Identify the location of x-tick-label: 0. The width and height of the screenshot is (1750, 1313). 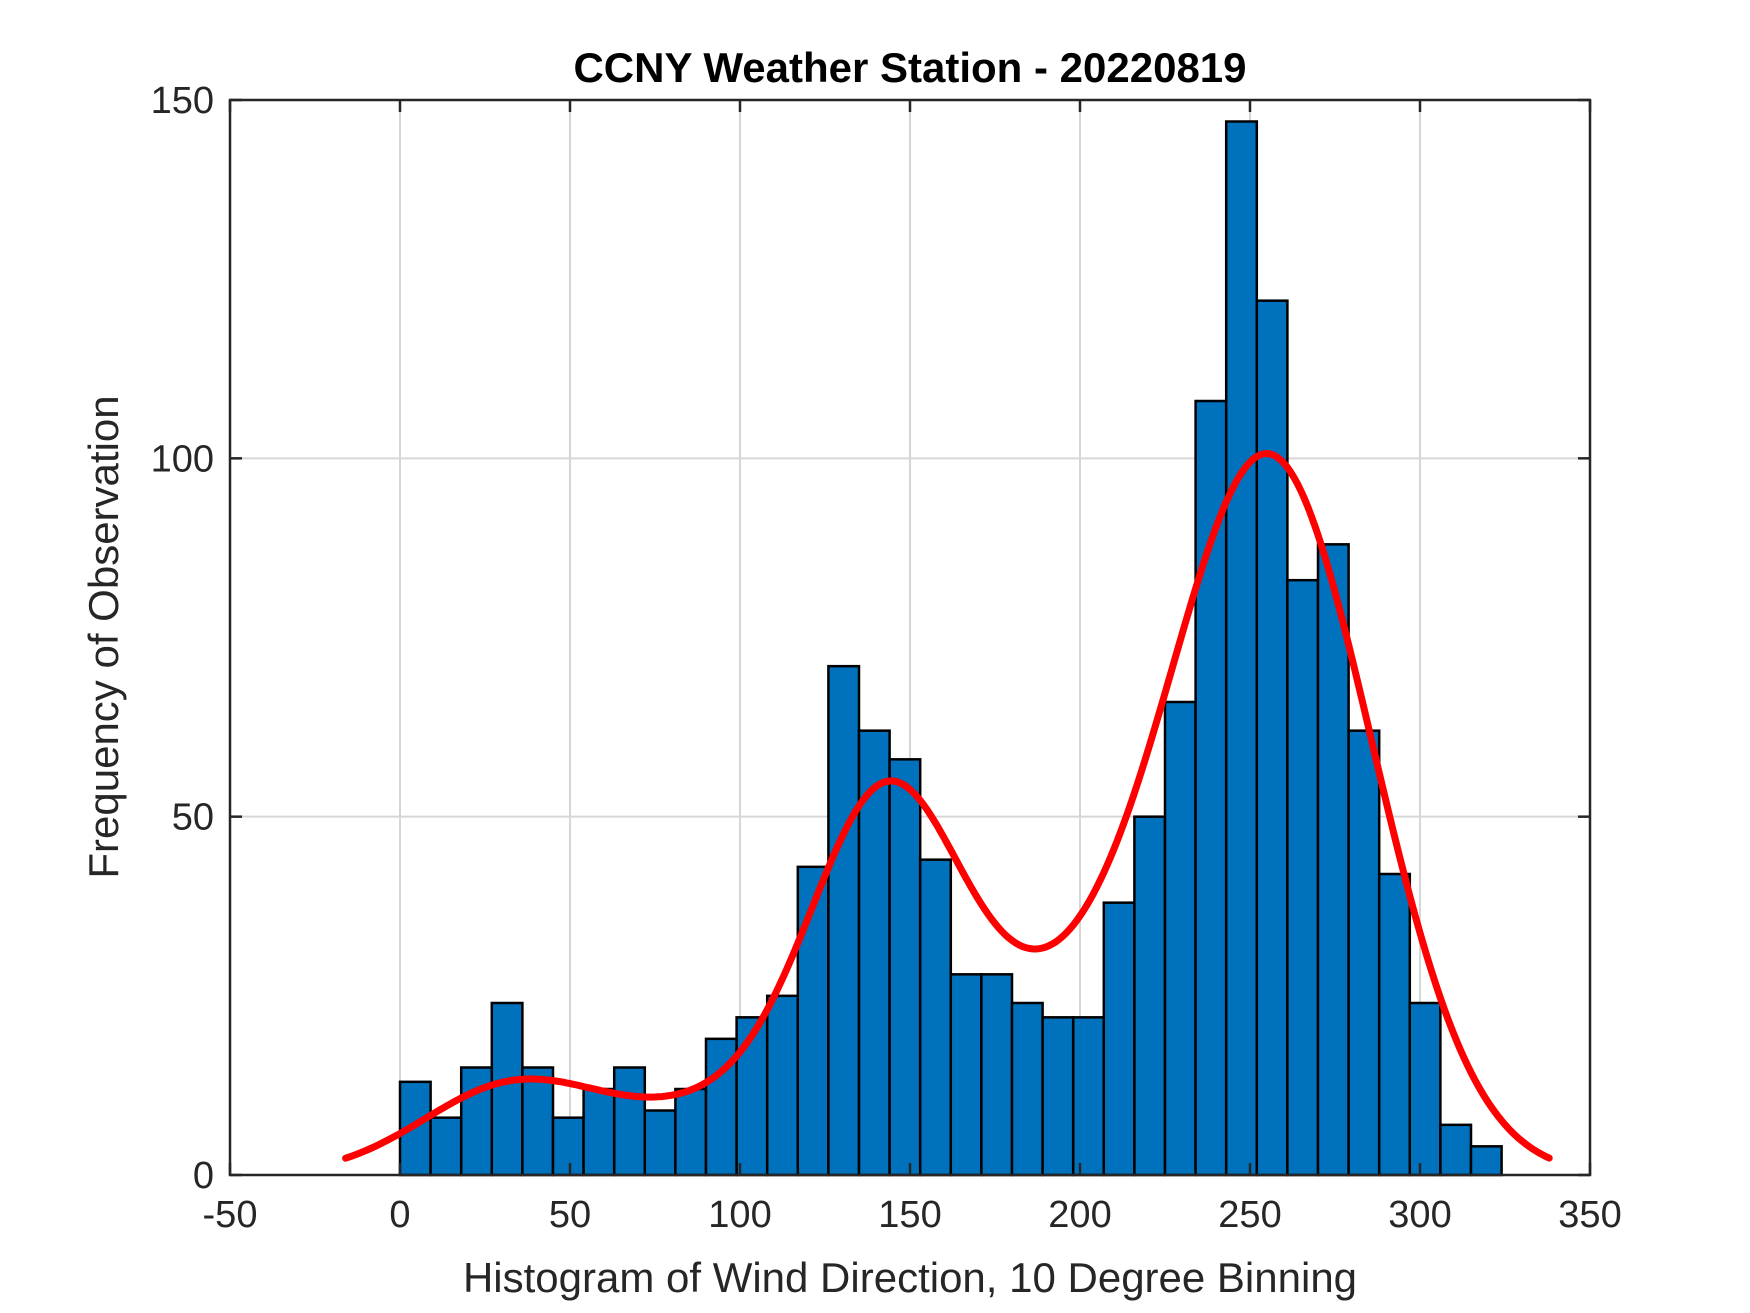
(399, 1215).